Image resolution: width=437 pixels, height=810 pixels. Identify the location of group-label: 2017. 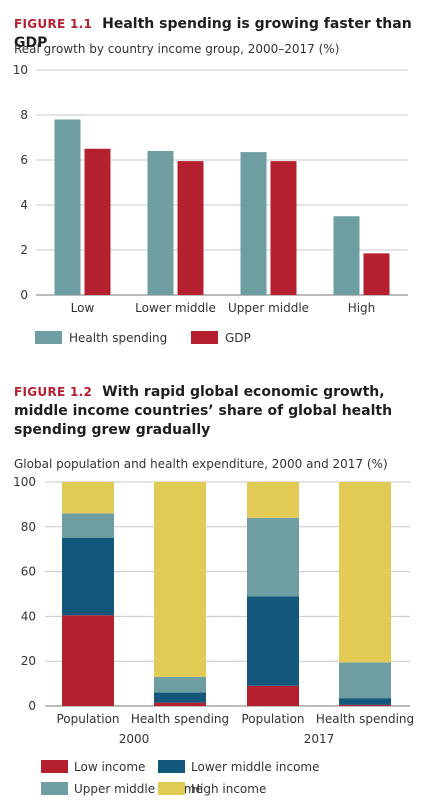
(319, 739).